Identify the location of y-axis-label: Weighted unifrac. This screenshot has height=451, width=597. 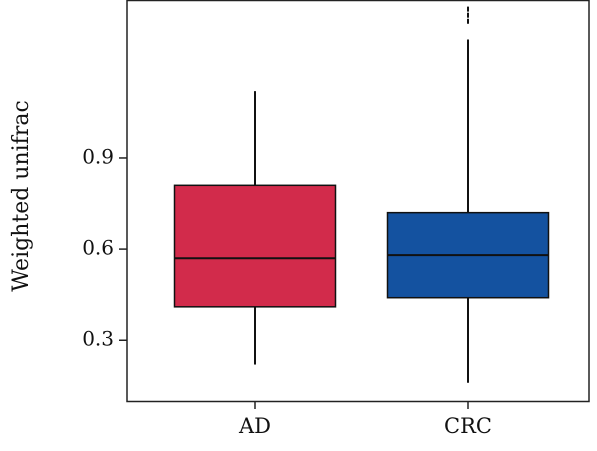
(21, 196).